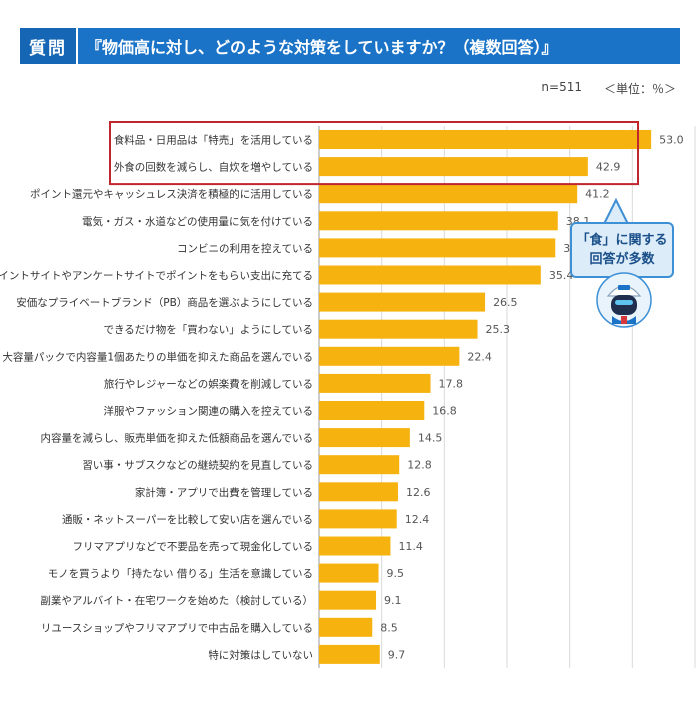 The width and height of the screenshot is (700, 720). What do you see at coordinates (389, 627) in the screenshot?
I see `value-label: 8.5` at bounding box center [389, 627].